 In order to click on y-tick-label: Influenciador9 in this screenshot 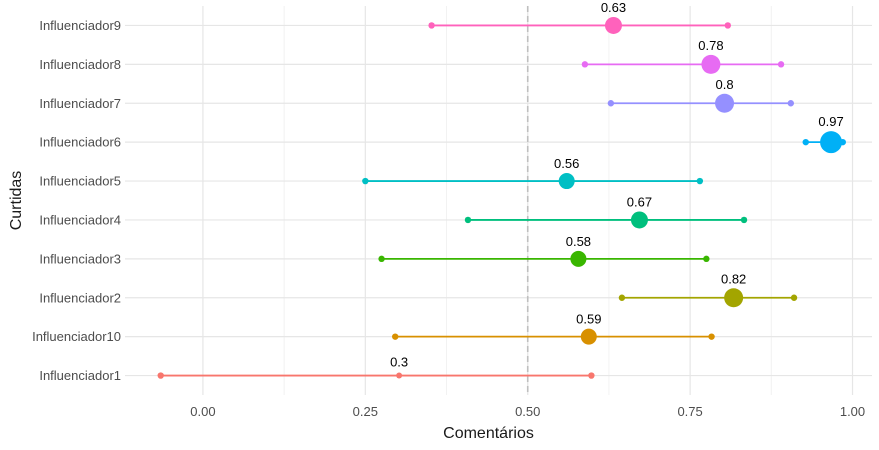, I will do `click(80, 25)`.